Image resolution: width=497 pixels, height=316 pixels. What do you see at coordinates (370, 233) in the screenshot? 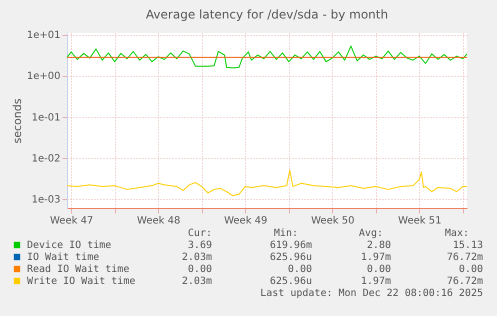
I see `text: Avg:` at bounding box center [370, 233].